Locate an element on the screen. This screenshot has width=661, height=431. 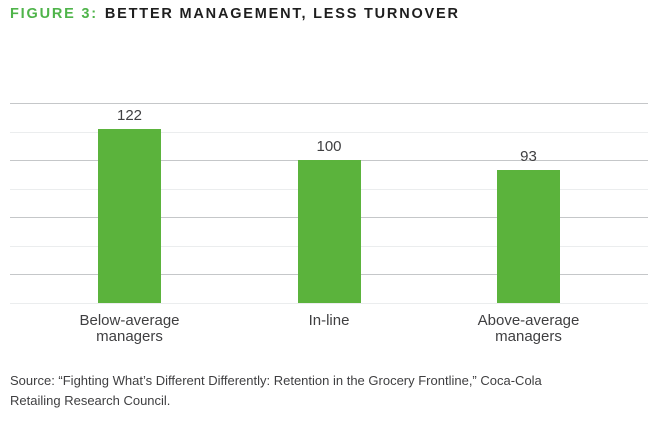
figure-number-label: FIGURE 3: is located at coordinates (54, 14).